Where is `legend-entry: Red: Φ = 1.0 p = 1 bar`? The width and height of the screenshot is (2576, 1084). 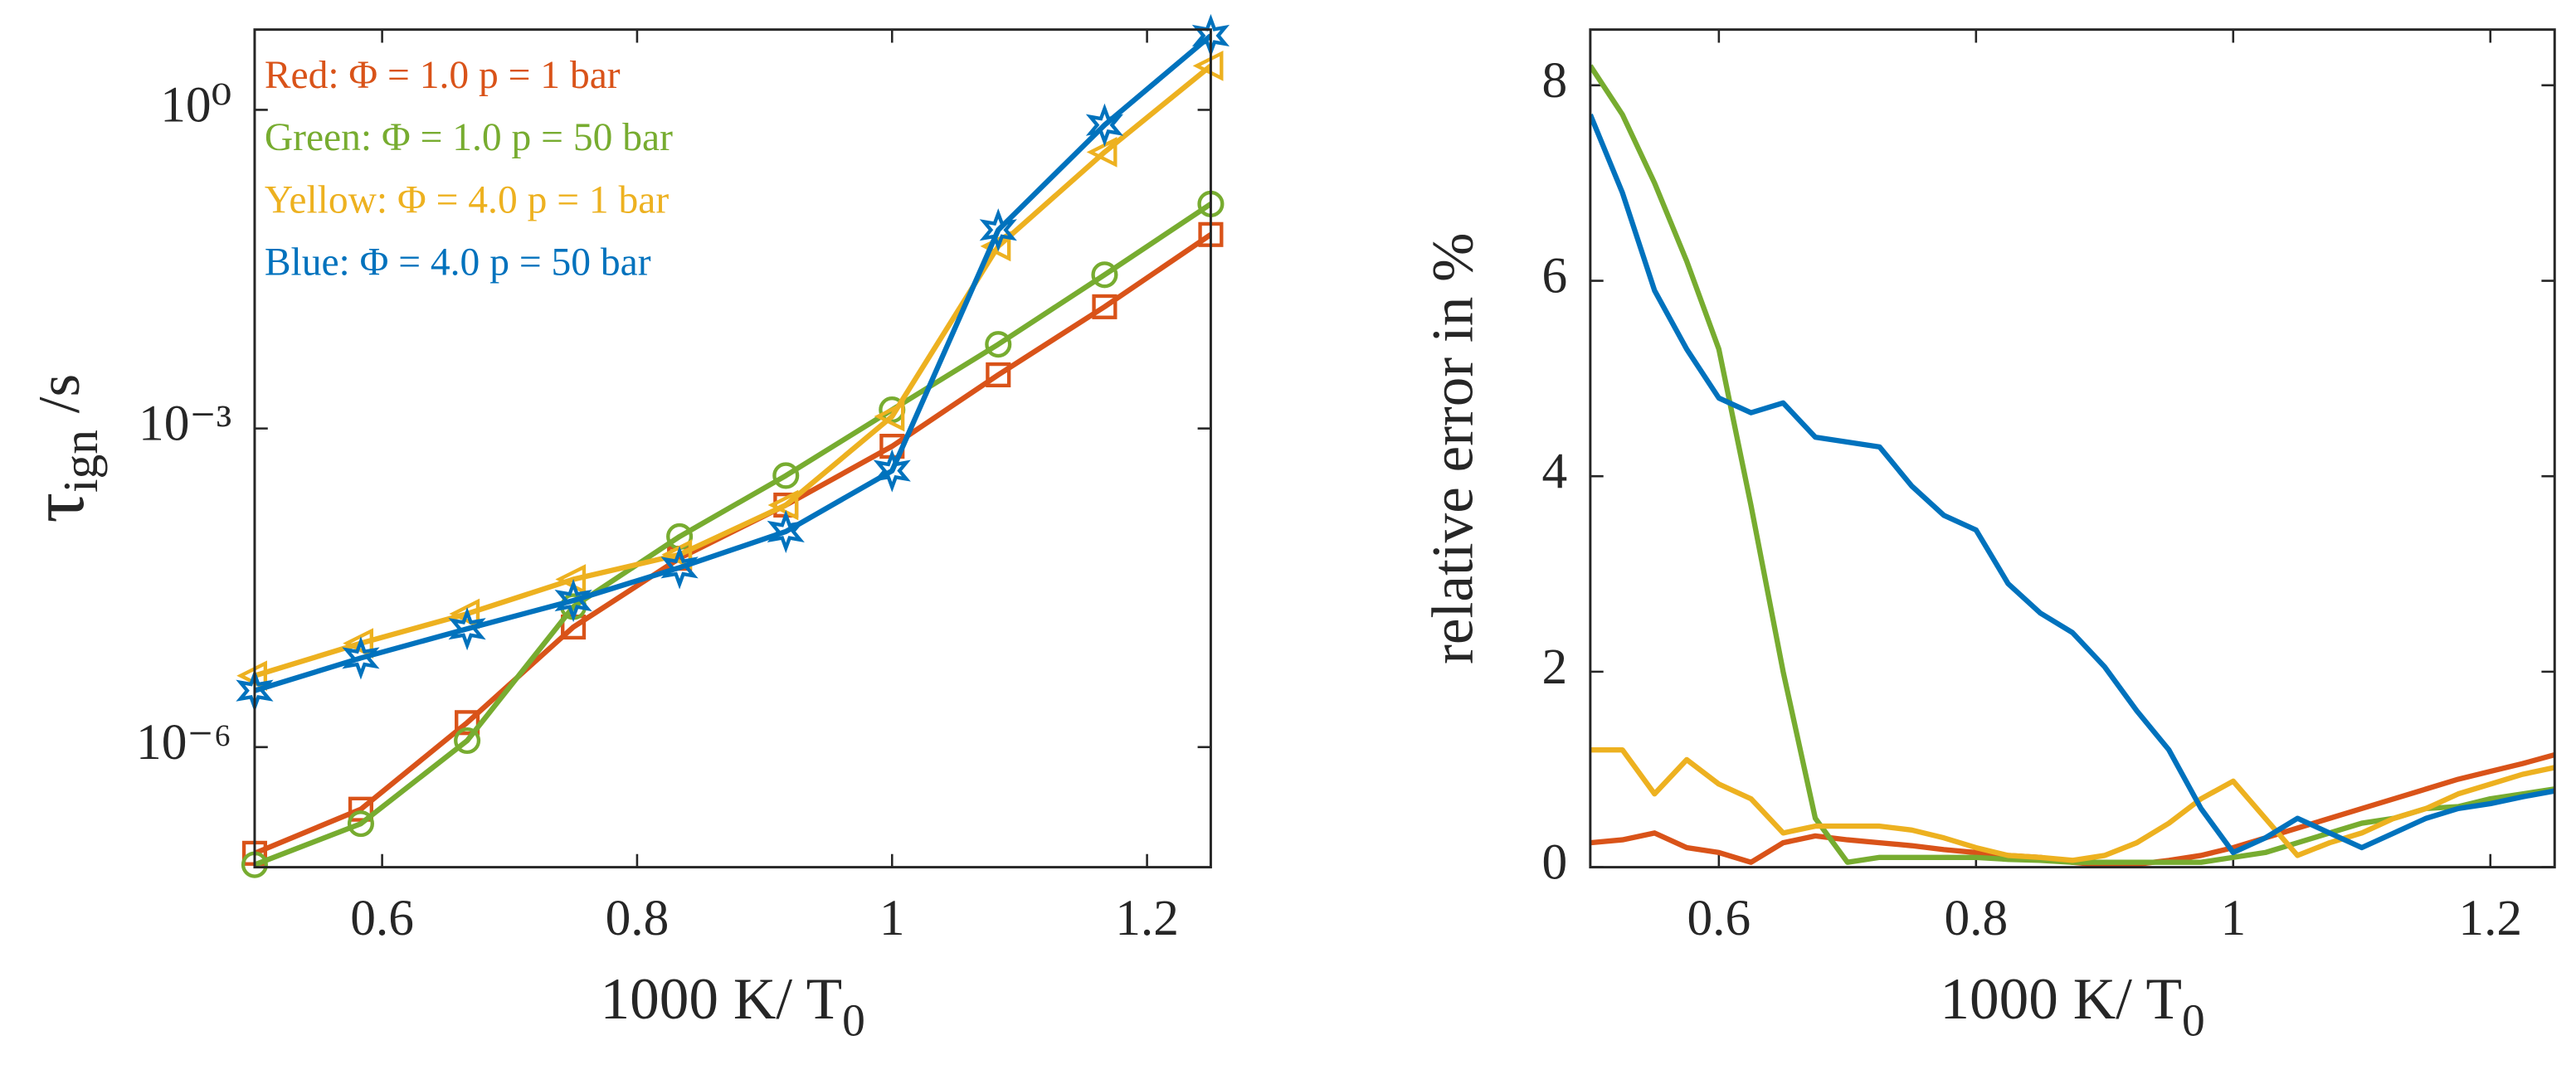
legend-entry: Red: Φ = 1.0 p = 1 bar is located at coordinates (443, 75).